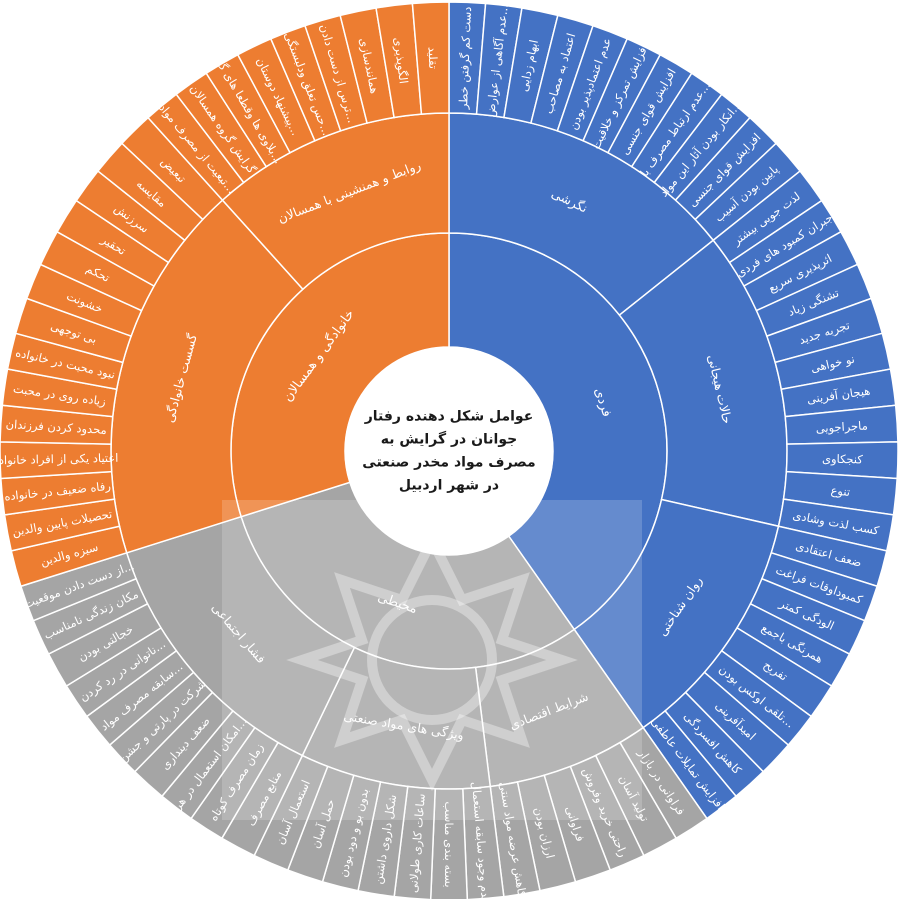 This screenshot has width=898, height=904. I want to click on sunburst-item-segment, so click(430, 58).